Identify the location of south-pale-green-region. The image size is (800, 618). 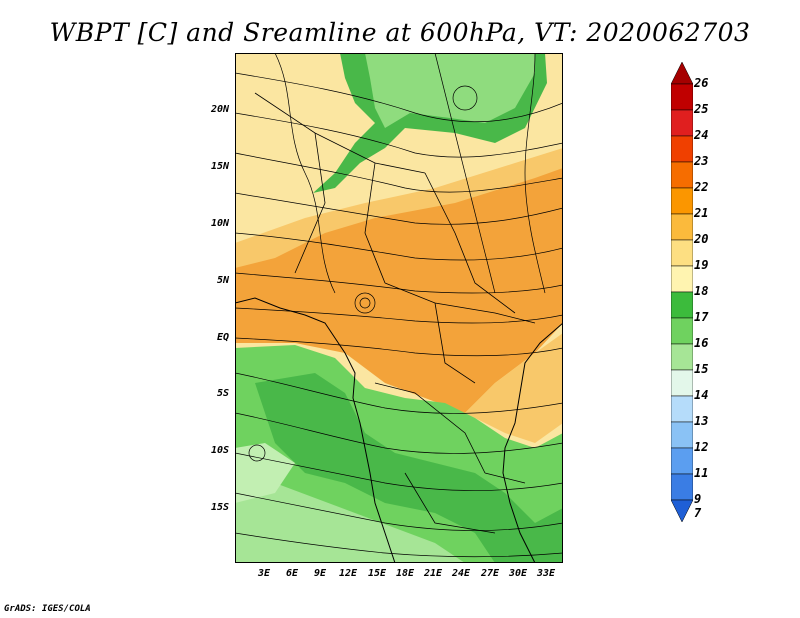
(350, 518).